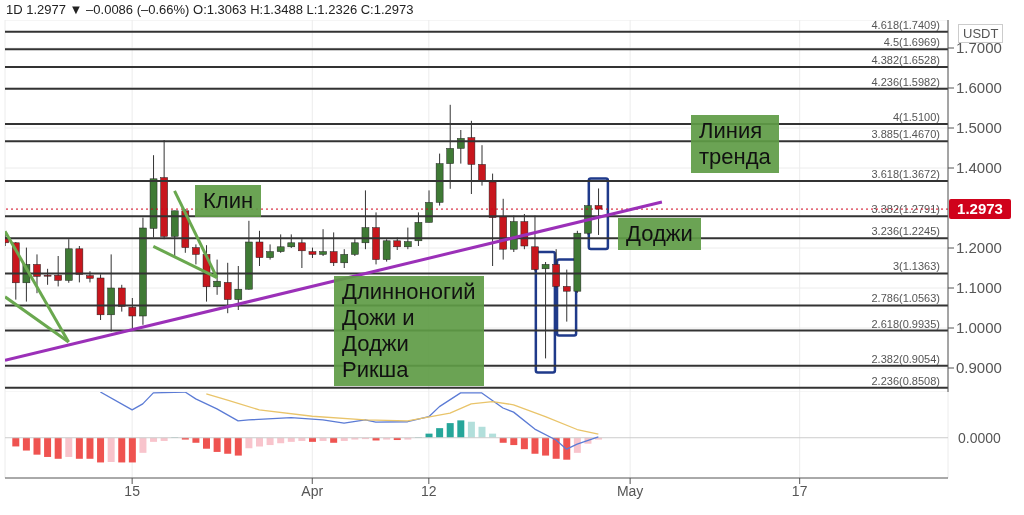  What do you see at coordinates (979, 248) in the screenshot?
I see `y-tick-label: 1.2000` at bounding box center [979, 248].